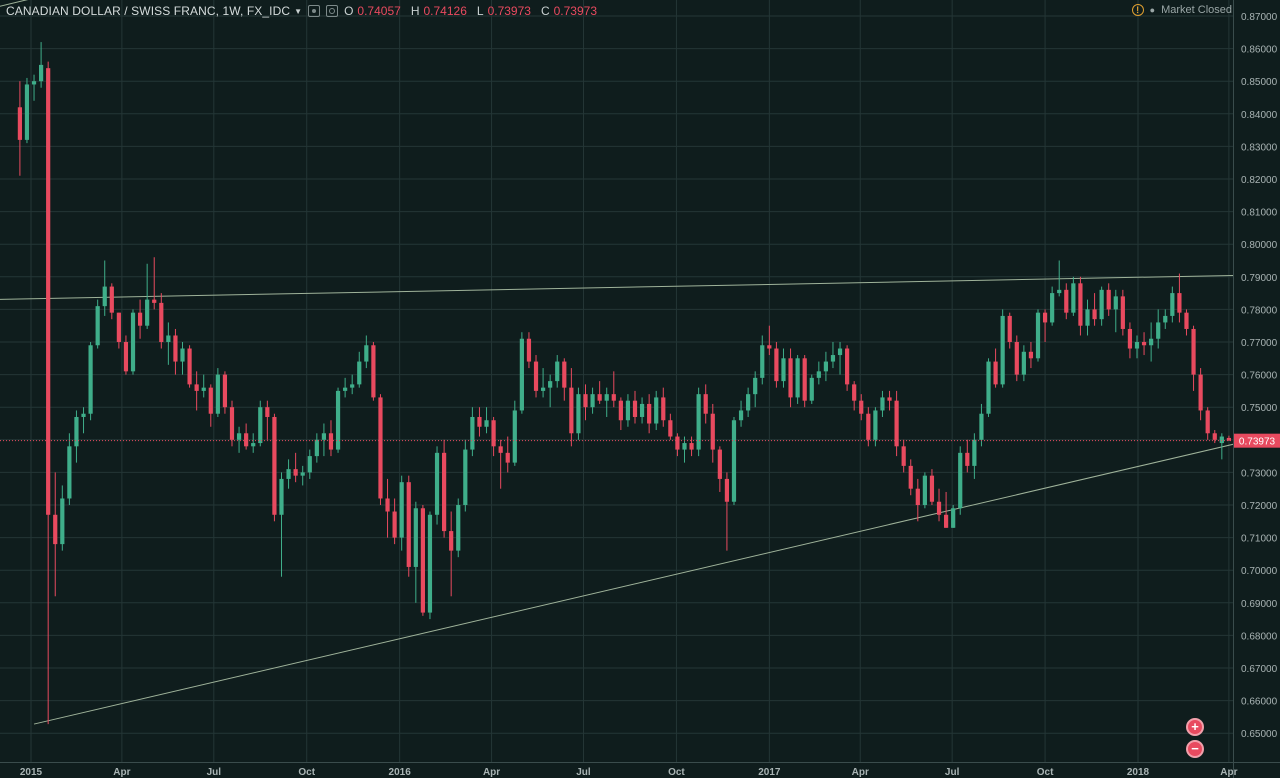 The width and height of the screenshot is (1280, 778). I want to click on zoom-out-button: −, so click(1195, 749).